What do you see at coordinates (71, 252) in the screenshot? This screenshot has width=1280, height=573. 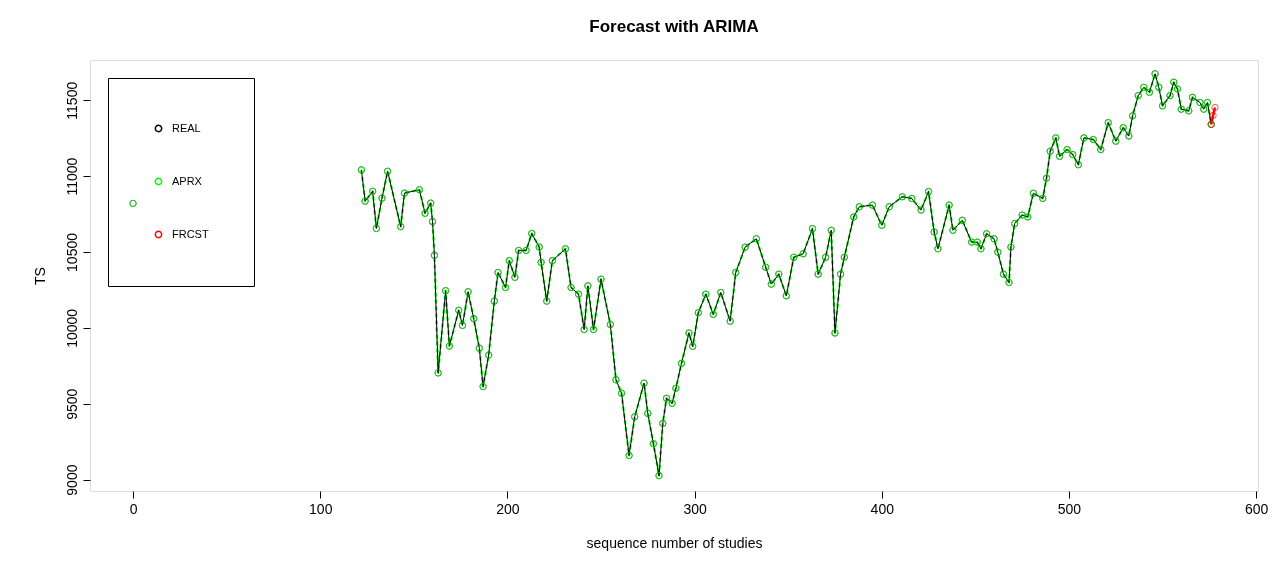 I see `y-tick-label: 10500` at bounding box center [71, 252].